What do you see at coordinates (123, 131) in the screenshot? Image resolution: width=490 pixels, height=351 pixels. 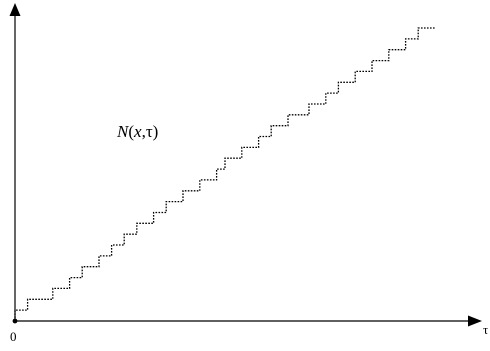 I see `annotation-symbol: N` at bounding box center [123, 131].